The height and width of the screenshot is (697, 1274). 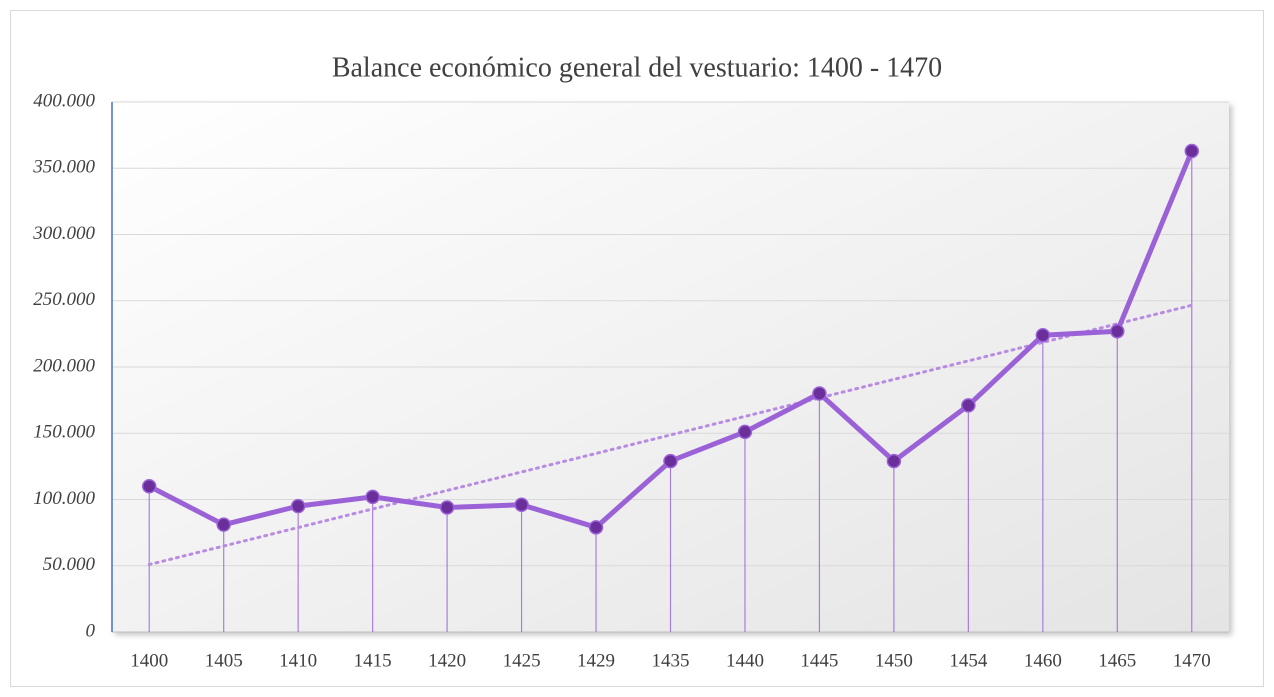 I want to click on x-tick-label: 1410, so click(x=298, y=660).